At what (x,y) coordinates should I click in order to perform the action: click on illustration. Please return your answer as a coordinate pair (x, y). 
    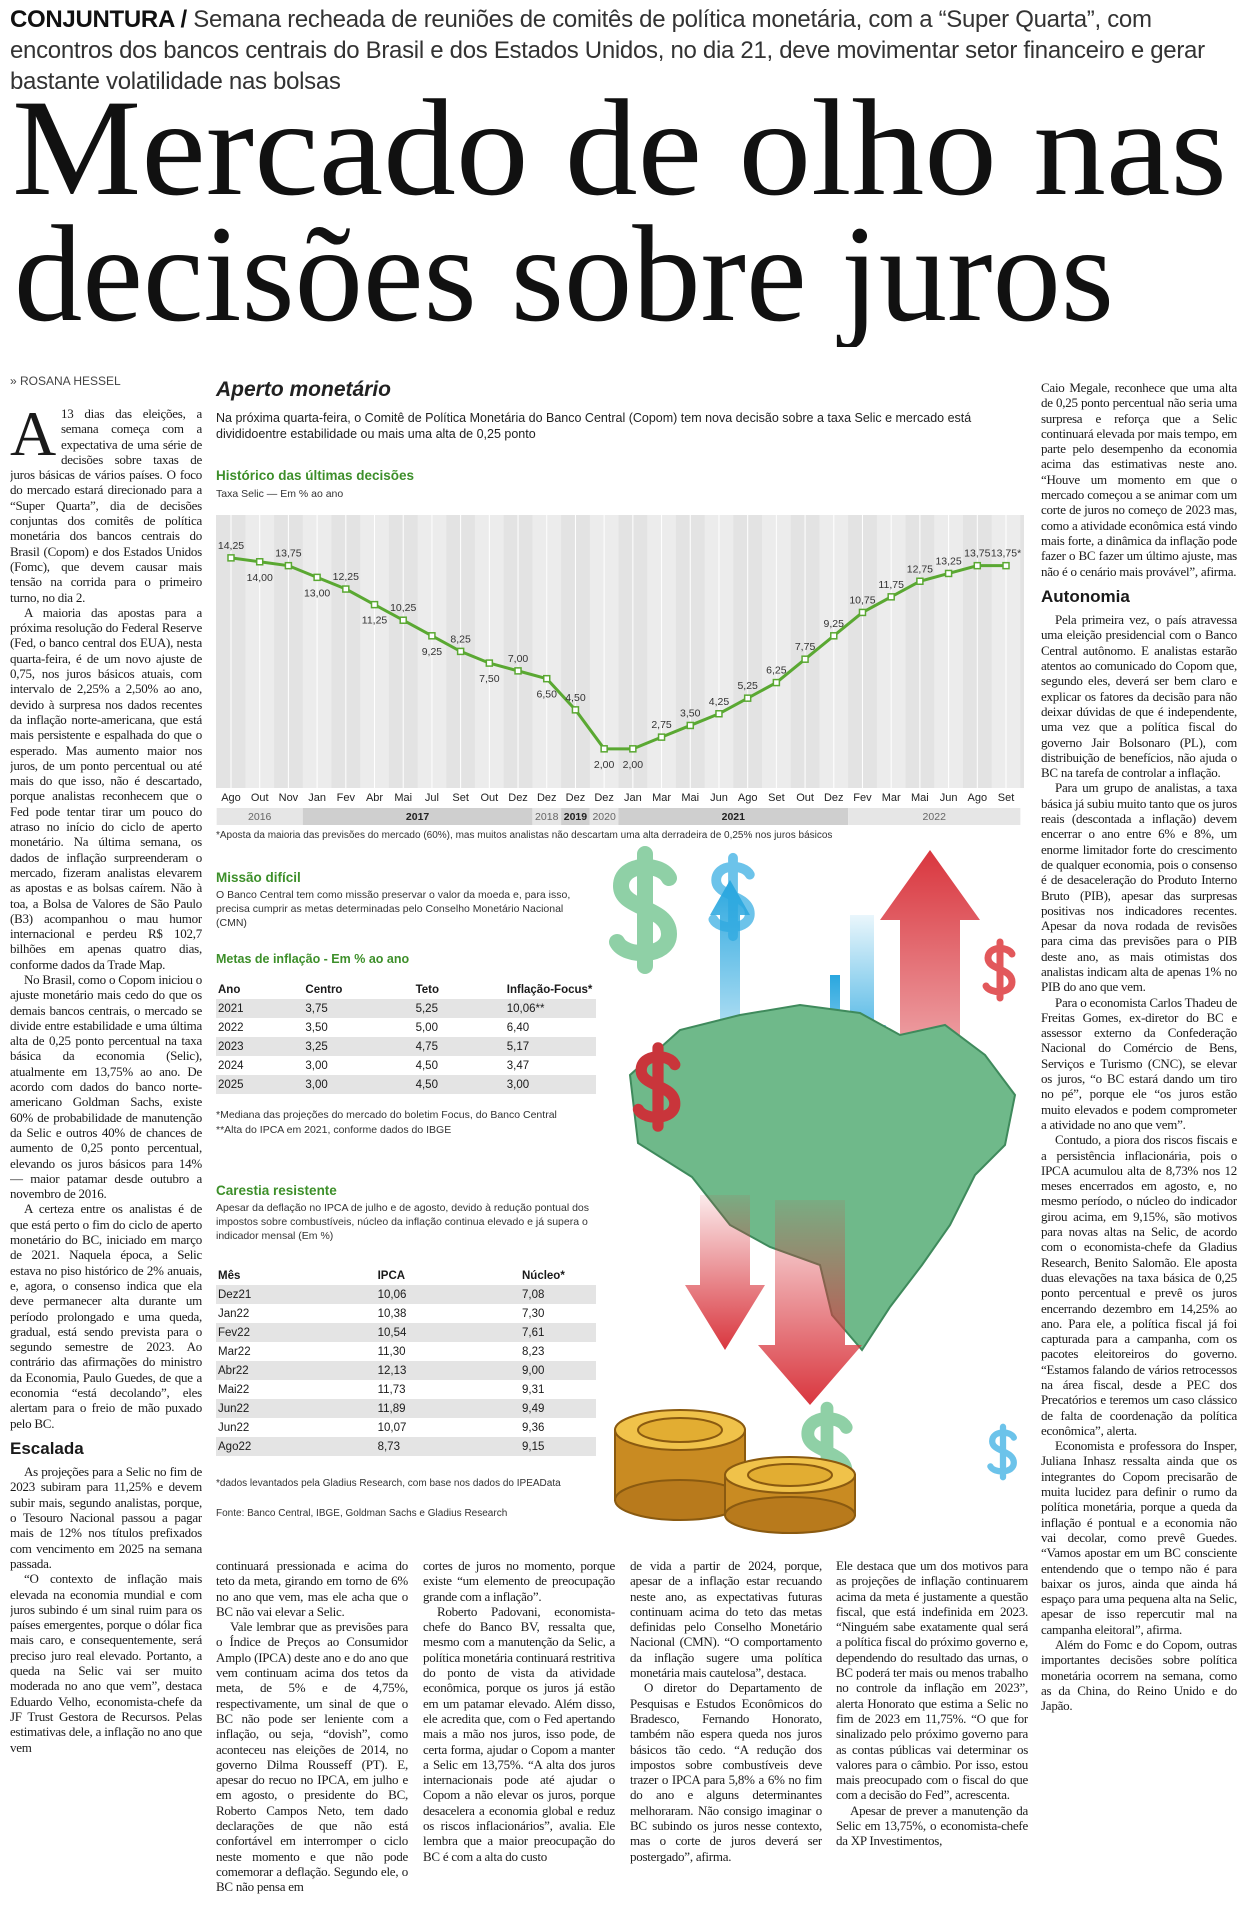
    Looking at the image, I should click on (813, 1190).